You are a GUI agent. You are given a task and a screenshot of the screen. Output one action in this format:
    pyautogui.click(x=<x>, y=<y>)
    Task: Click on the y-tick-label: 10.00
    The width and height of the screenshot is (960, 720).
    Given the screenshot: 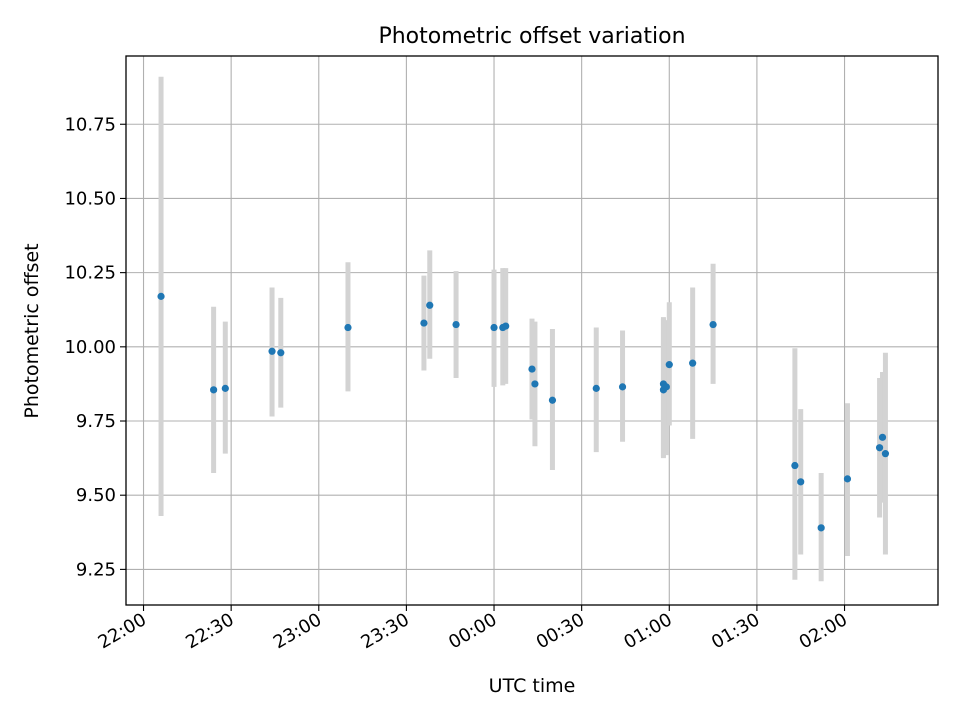 What is the action you would take?
    pyautogui.click(x=90, y=347)
    